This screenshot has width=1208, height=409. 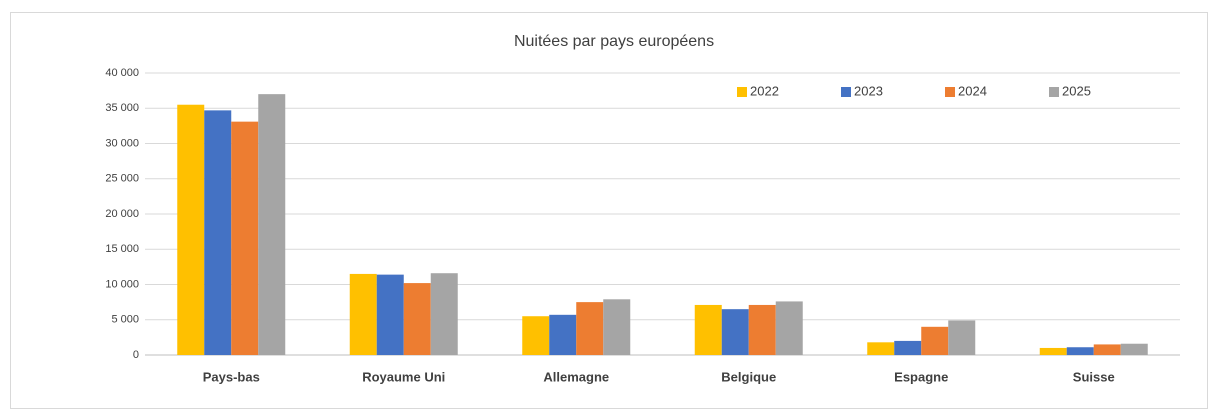 What do you see at coordinates (921, 376) in the screenshot?
I see `x-tick-label: Espagne` at bounding box center [921, 376].